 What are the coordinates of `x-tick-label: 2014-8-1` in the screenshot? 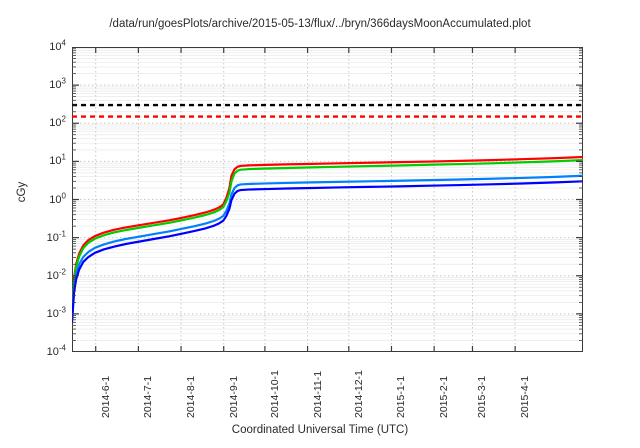 It's located at (191, 396).